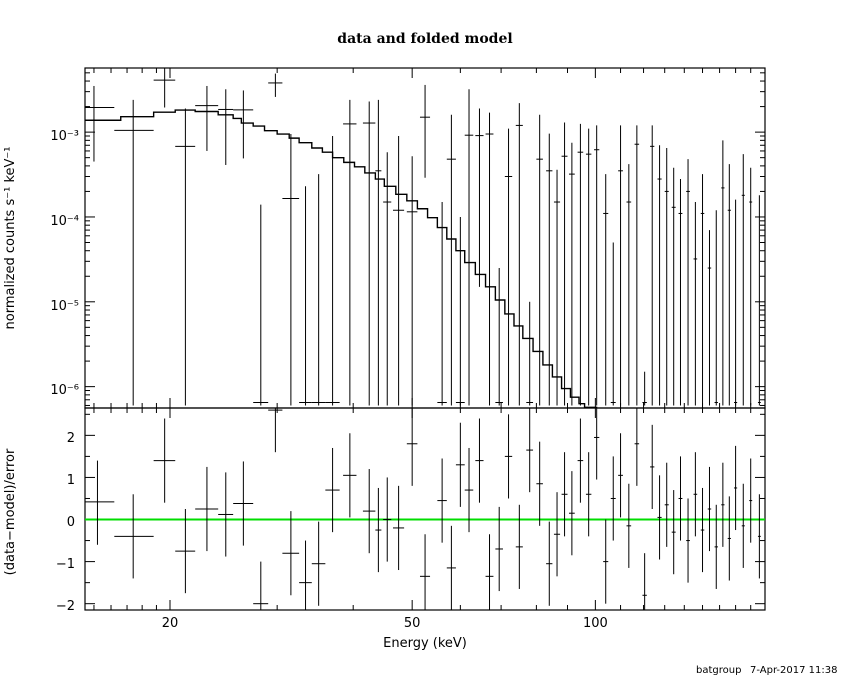 This screenshot has width=850, height=680. I want to click on residual-y-tick-2: 2, so click(71, 438).